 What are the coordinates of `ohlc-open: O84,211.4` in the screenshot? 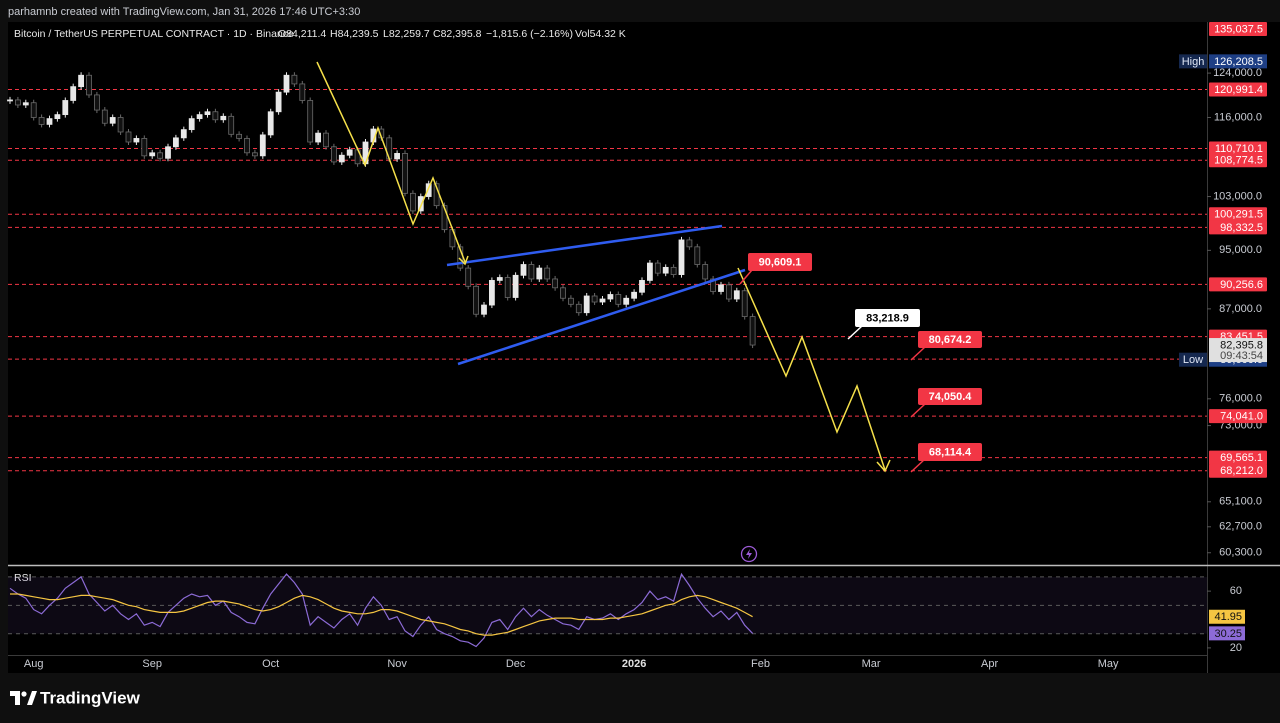 It's located at (302, 34).